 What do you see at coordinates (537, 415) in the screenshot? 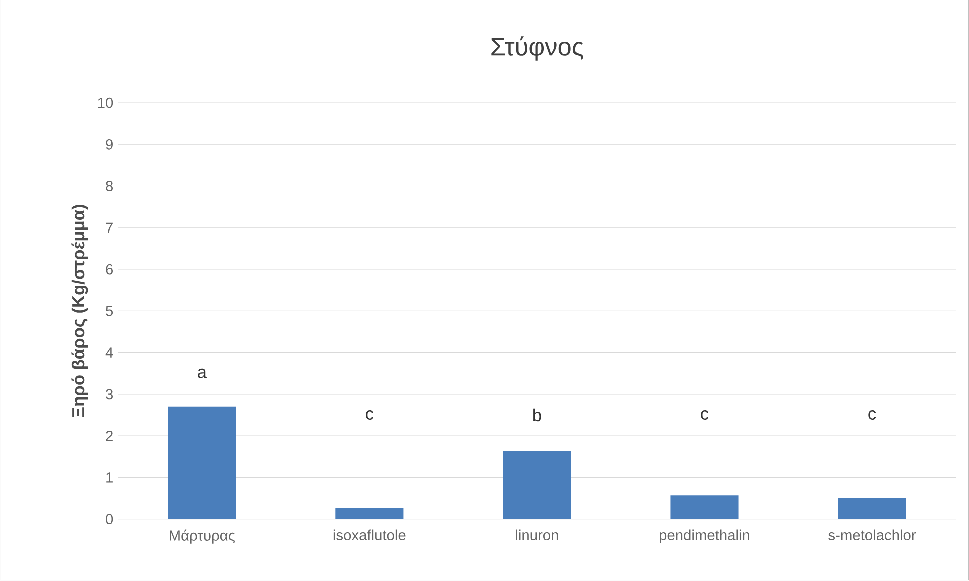
I see `annotation: b` at bounding box center [537, 415].